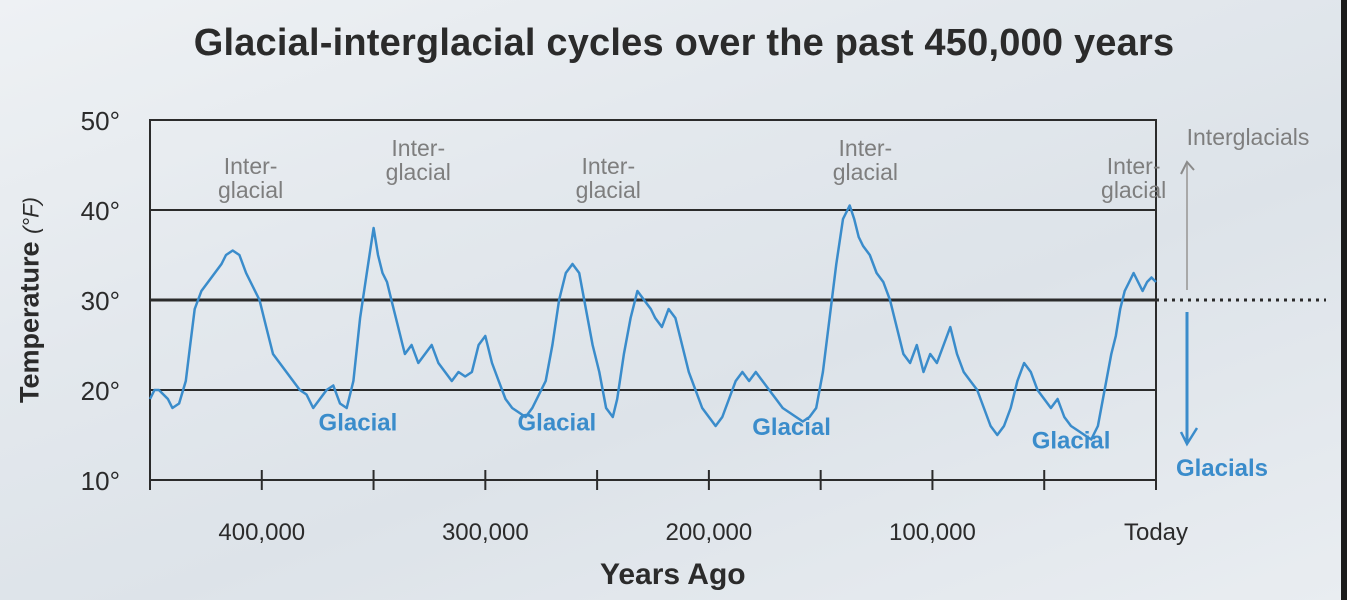  I want to click on x-axis-label: Years Ago, so click(673, 574).